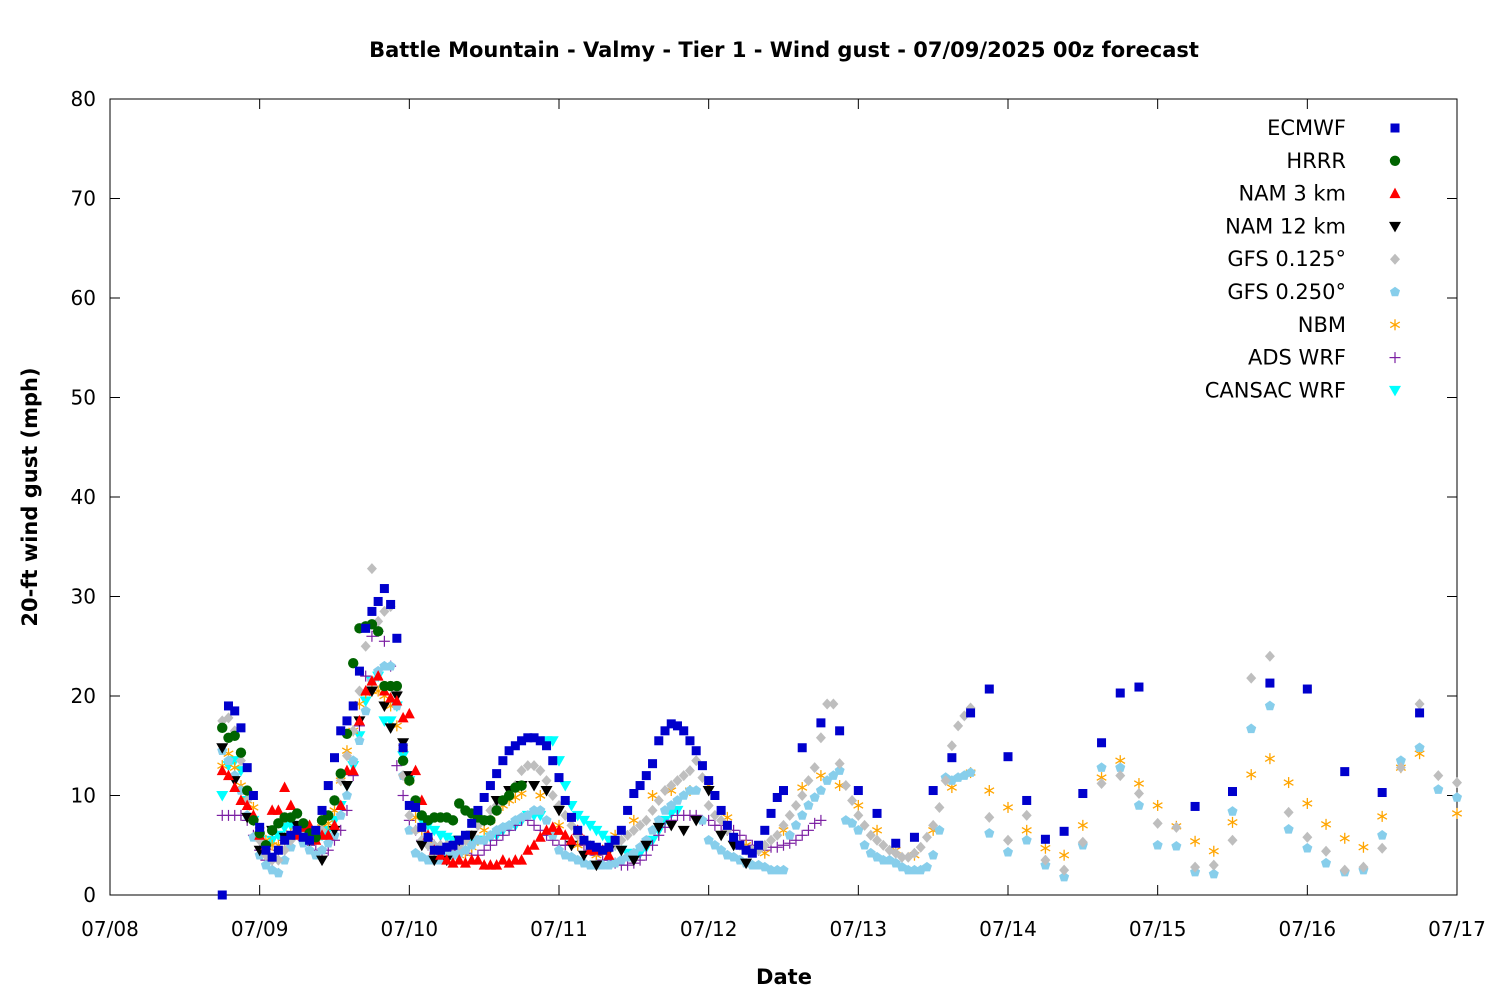  Describe the element at coordinates (1333, 128) in the screenshot. I see `legend-entry: ECMWF` at that location.